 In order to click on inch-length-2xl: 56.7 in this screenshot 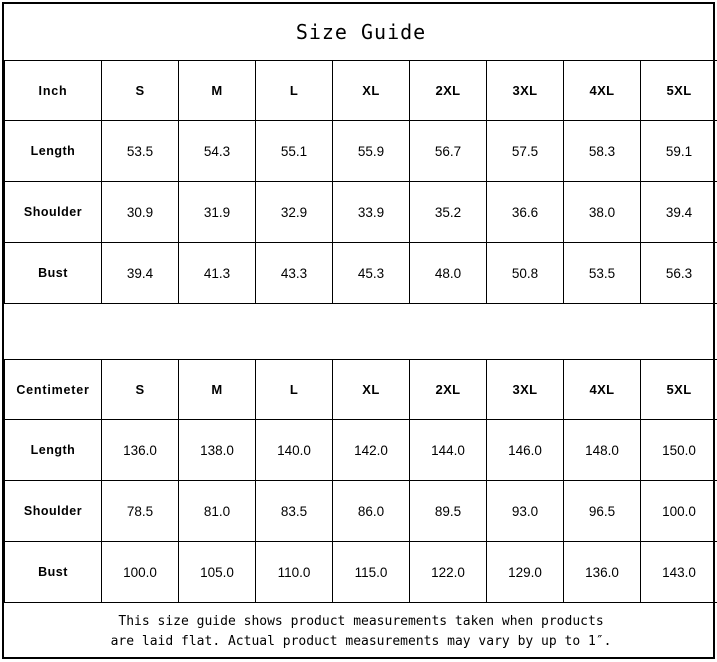, I will do `click(448, 151)`.